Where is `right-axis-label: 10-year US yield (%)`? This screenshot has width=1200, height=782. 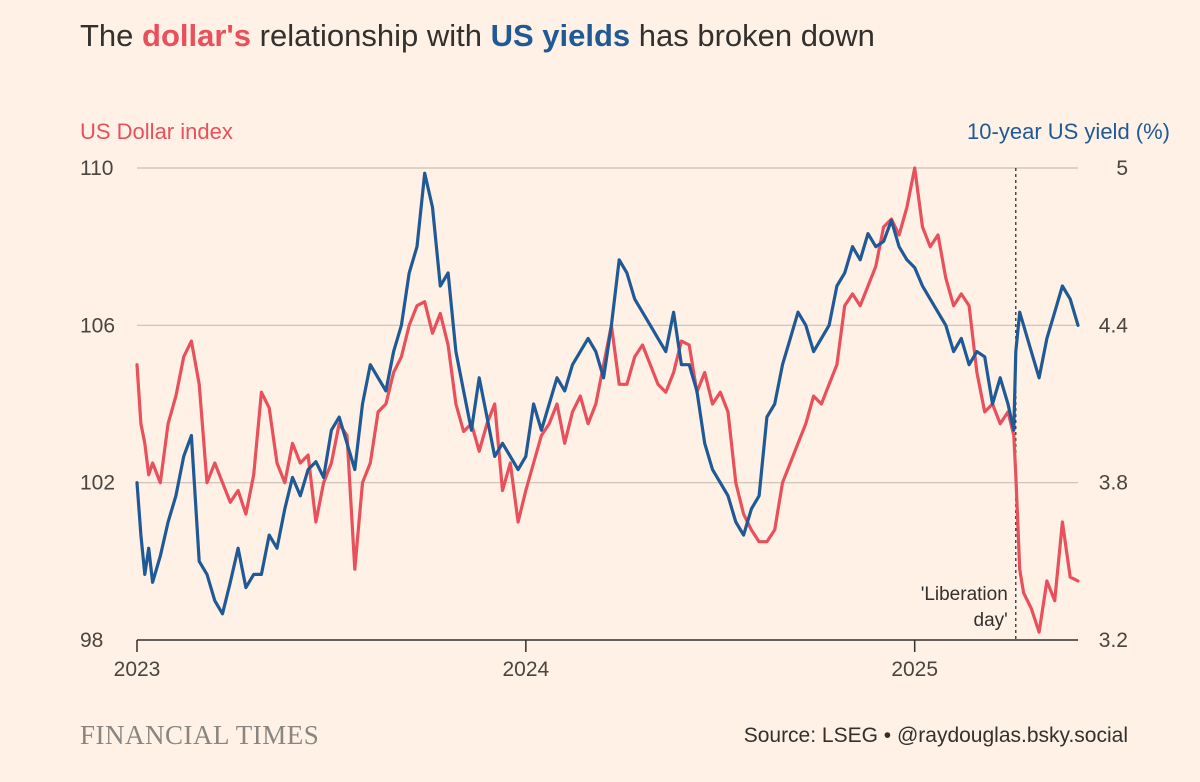 right-axis-label: 10-year US yield (%) is located at coordinates (1068, 131).